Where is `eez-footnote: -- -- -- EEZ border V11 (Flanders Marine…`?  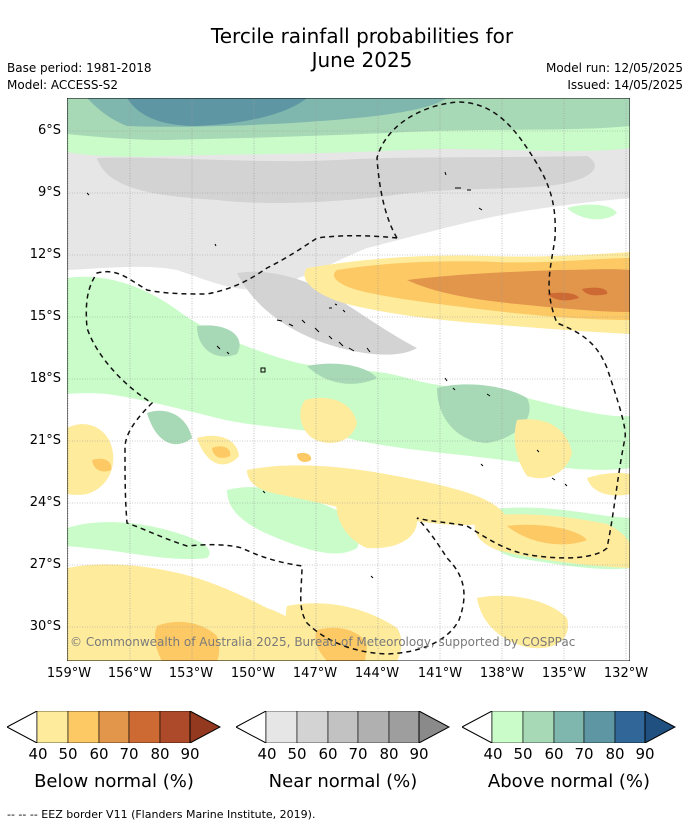 eez-footnote: -- -- -- EEZ border V11 (Flanders Marine… is located at coordinates (161, 814).